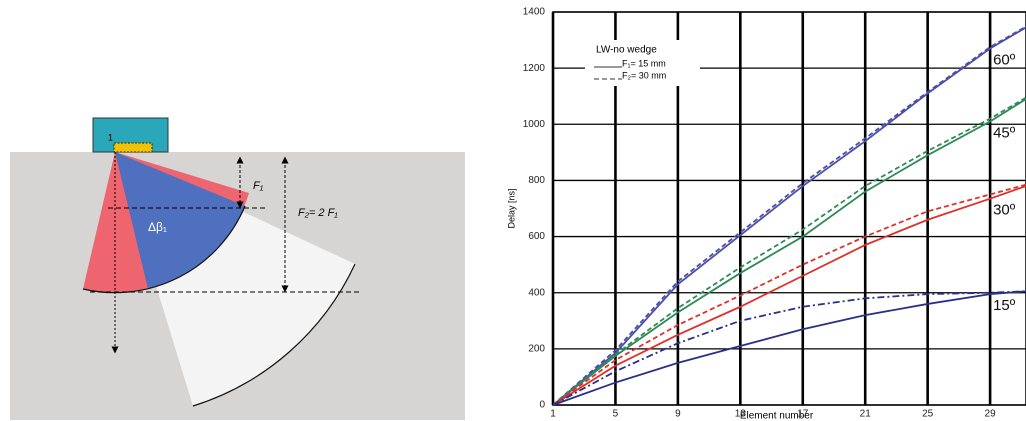 The width and height of the screenshot is (1026, 421). I want to click on legend-box, so click(642, 63).